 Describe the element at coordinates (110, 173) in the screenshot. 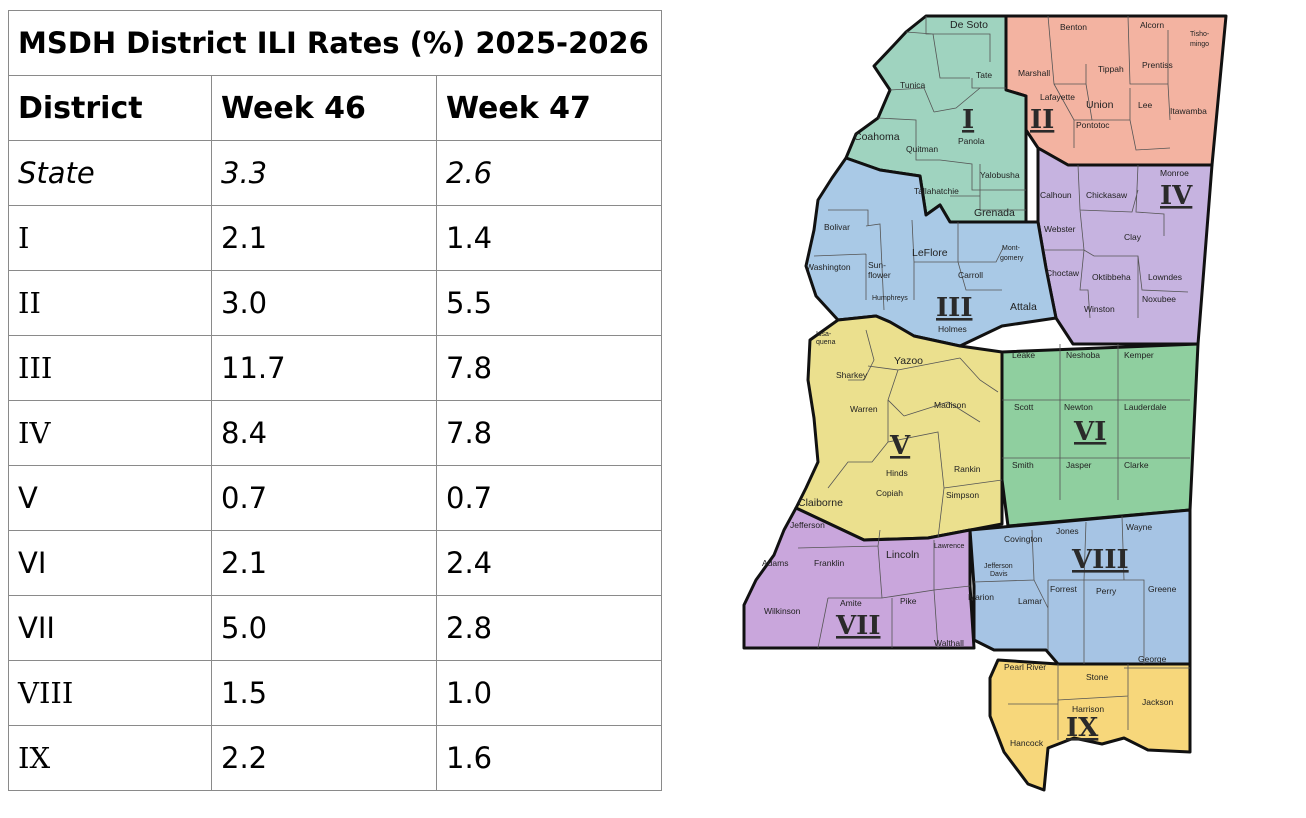

I see `district-cell: State` at that location.